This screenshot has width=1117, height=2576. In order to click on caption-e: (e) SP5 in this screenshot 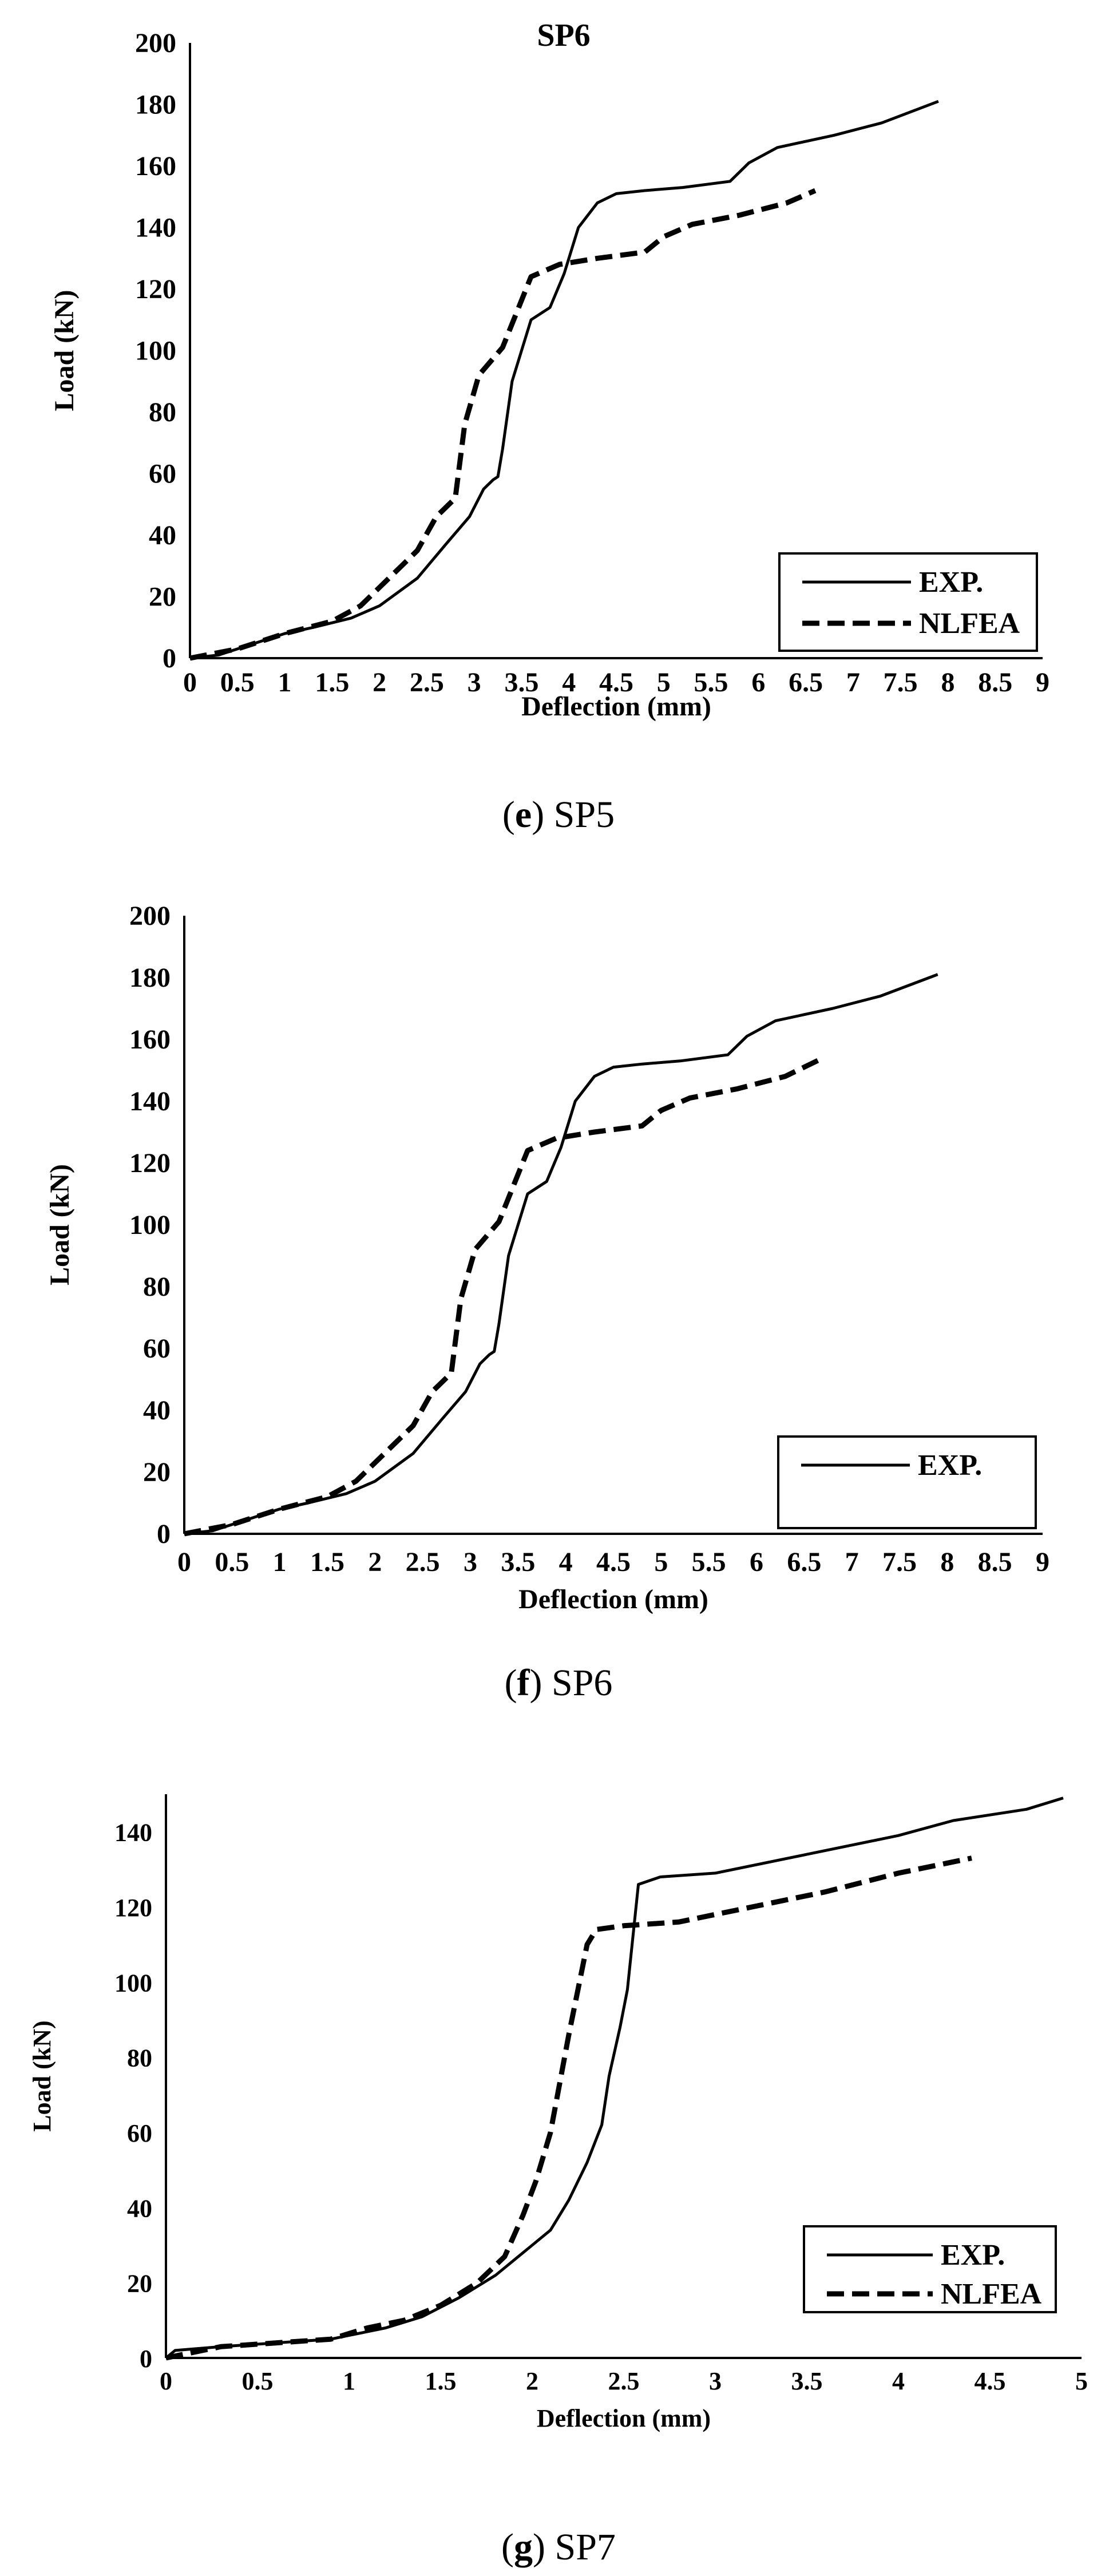, I will do `click(558, 815)`.